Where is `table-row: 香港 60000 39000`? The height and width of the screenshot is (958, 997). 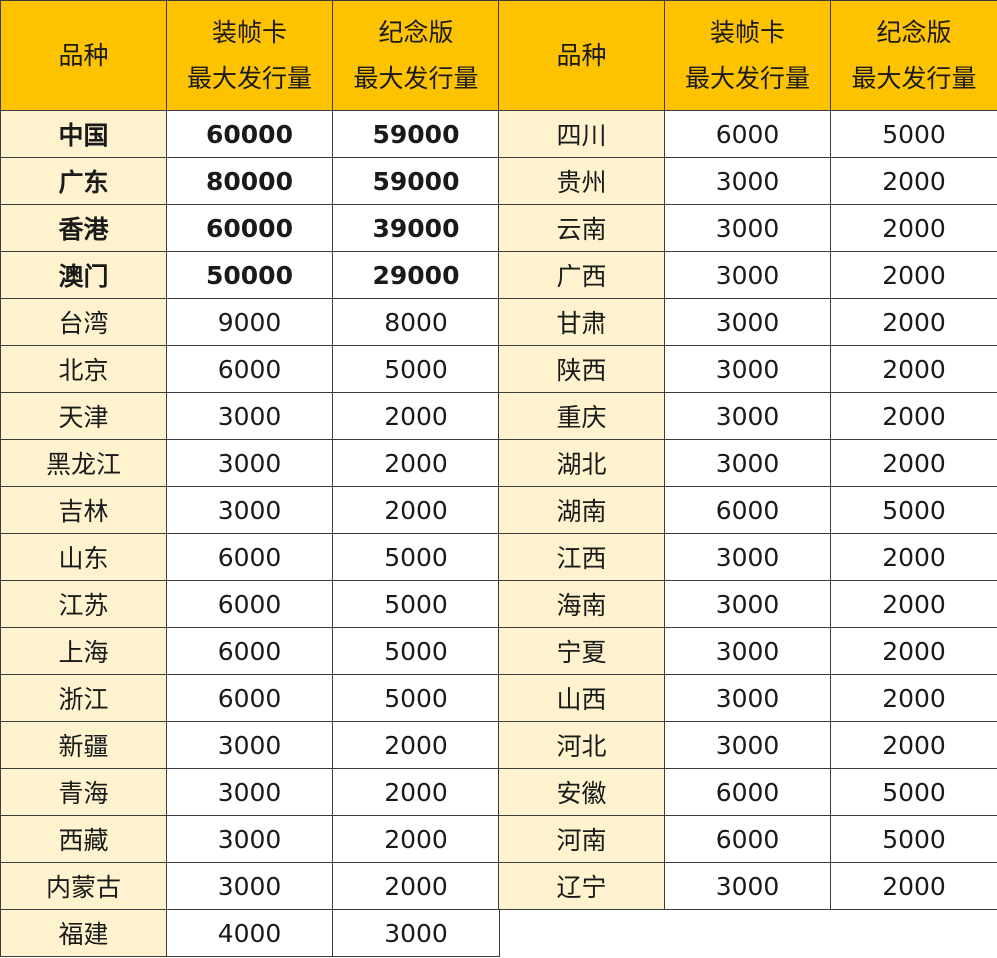 table-row: 香港 60000 39000 is located at coordinates (250, 228).